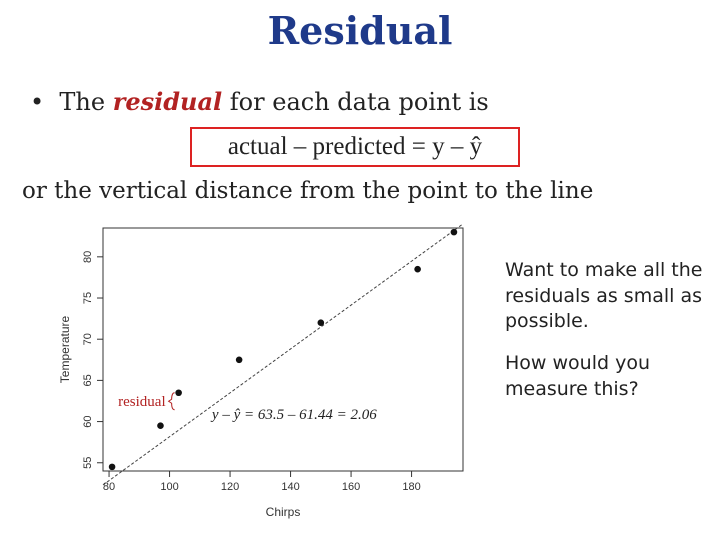 This screenshot has height=540, width=720. I want to click on x-tick-label: 120, so click(230, 487).